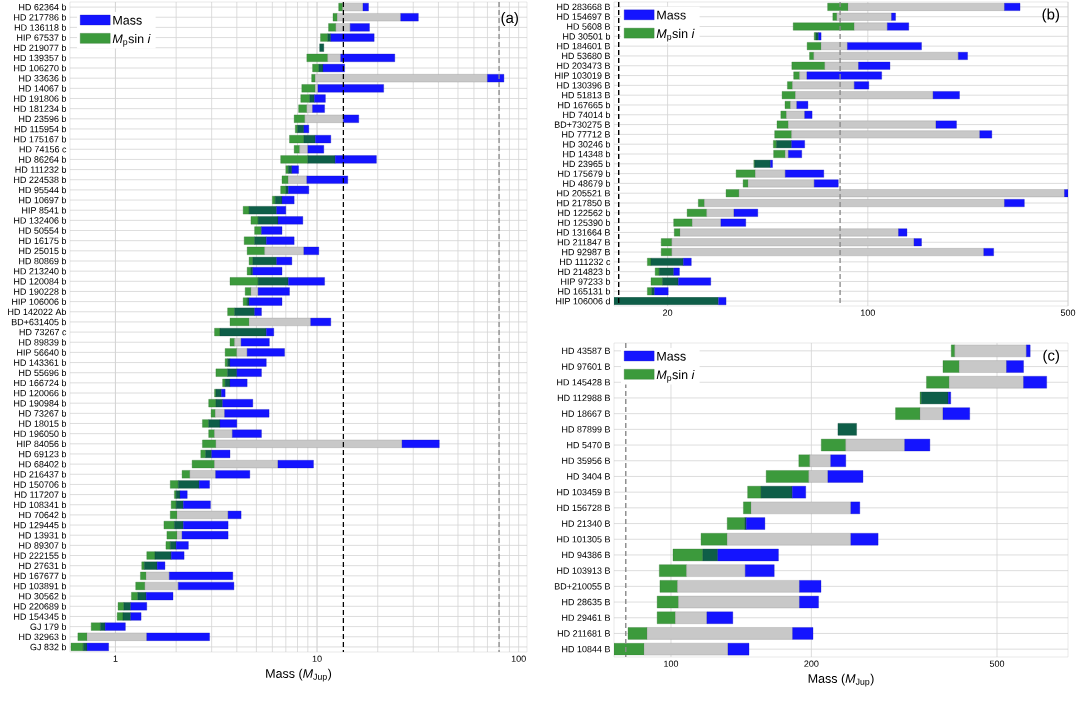 The width and height of the screenshot is (1077, 702). I want to click on y-tick-label: HD 25015 b, so click(43, 251).